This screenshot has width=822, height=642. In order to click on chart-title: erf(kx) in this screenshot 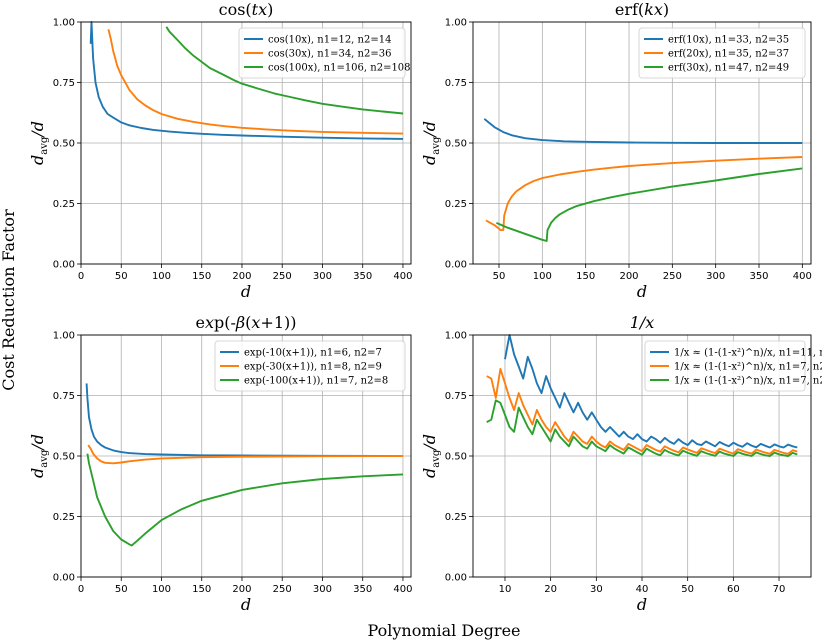, I will do `click(642, 9)`.